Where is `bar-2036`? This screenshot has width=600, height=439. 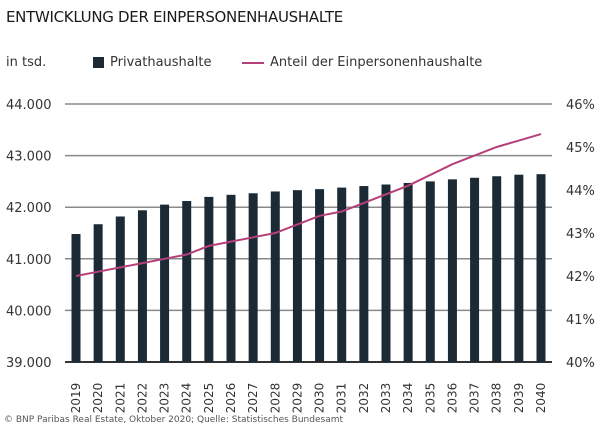 bar-2036 is located at coordinates (452, 270).